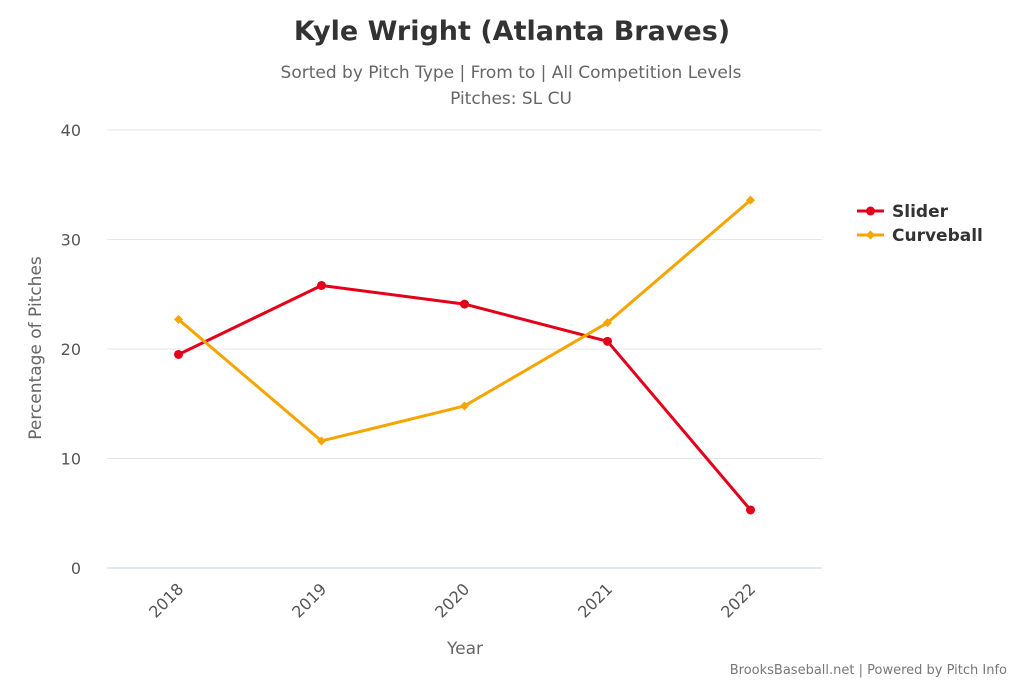 The width and height of the screenshot is (1024, 683). Describe the element at coordinates (464, 649) in the screenshot. I see `x-axis-title: Year` at that location.